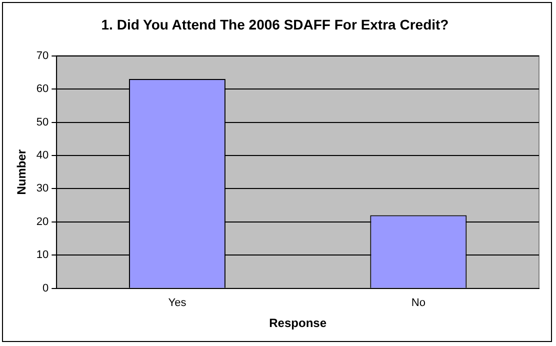 The width and height of the screenshot is (556, 346). I want to click on x-axis-title: Response, so click(298, 323).